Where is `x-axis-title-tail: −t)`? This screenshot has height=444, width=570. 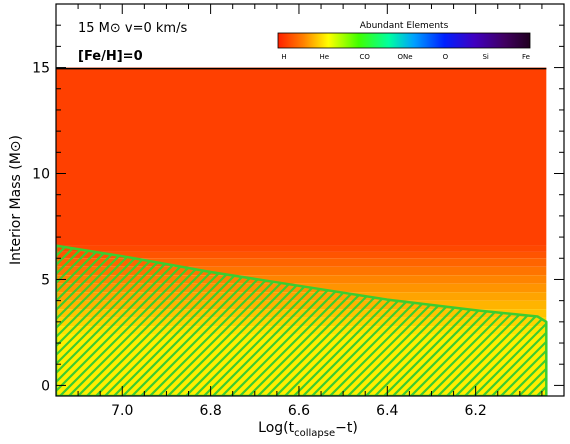 x-axis-title-tail: −t) is located at coordinates (346, 428).